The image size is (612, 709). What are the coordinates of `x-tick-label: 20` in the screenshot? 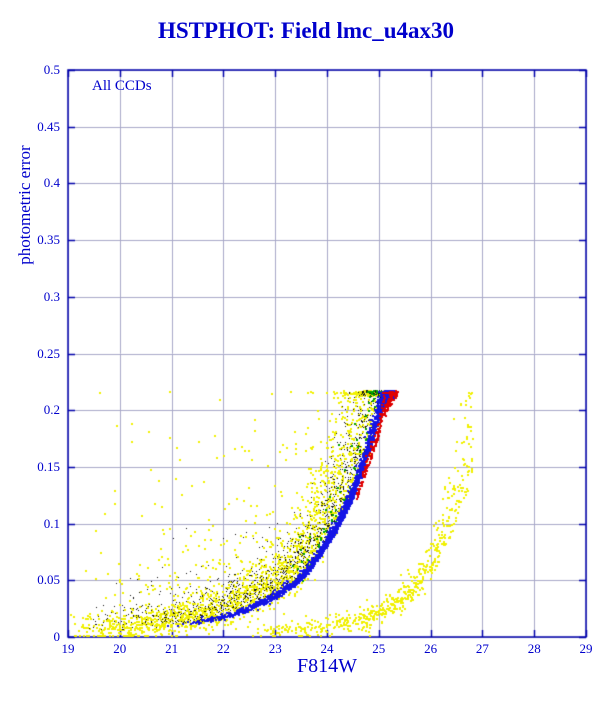 It's located at (120, 648).